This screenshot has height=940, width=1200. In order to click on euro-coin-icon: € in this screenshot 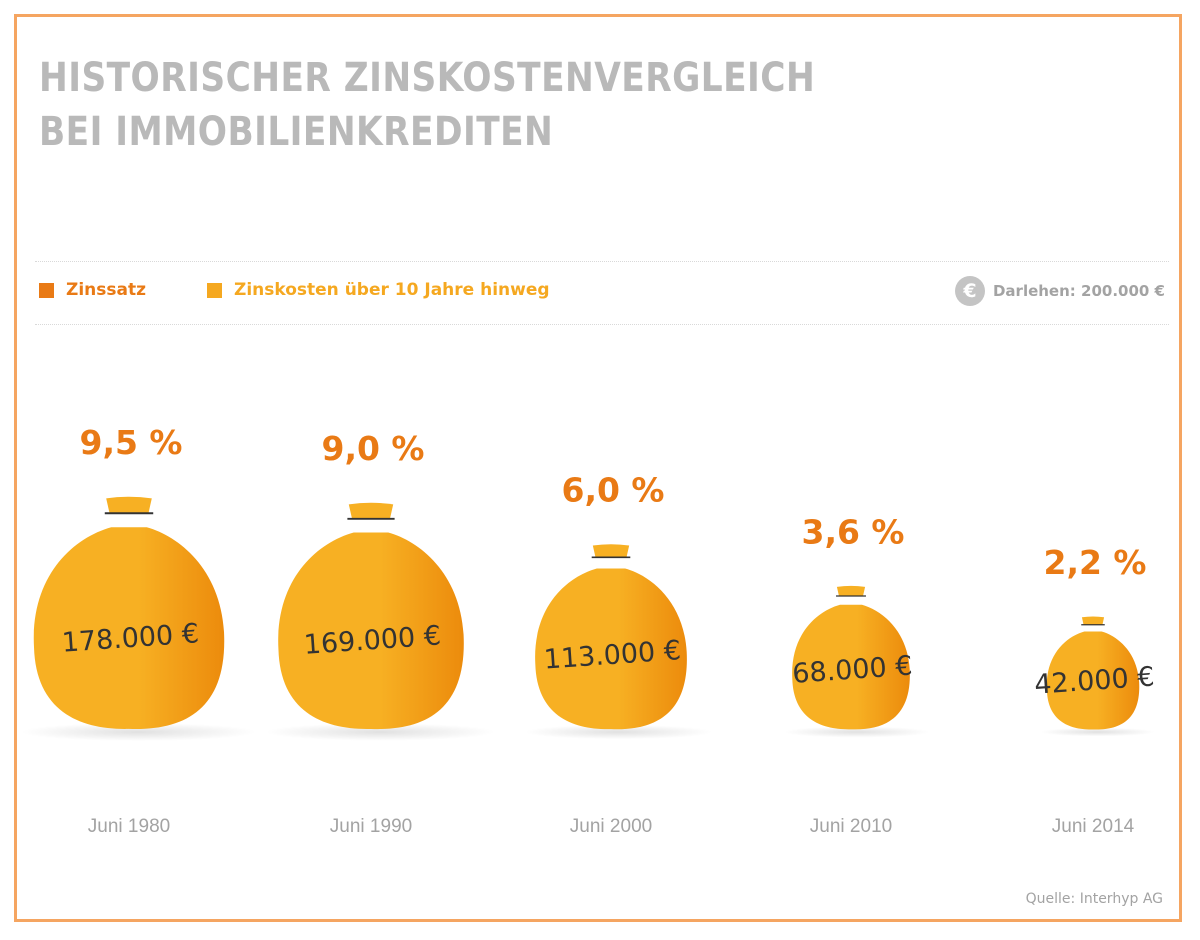, I will do `click(969, 291)`.